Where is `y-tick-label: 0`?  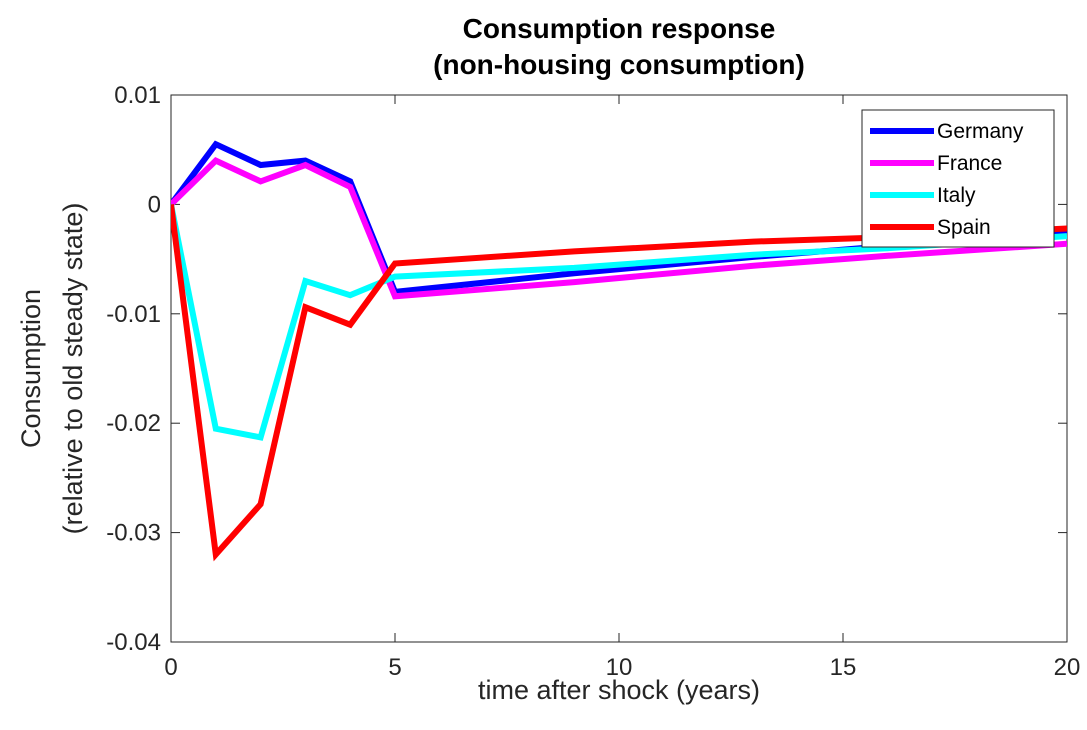 y-tick-label: 0 is located at coordinates (154, 204).